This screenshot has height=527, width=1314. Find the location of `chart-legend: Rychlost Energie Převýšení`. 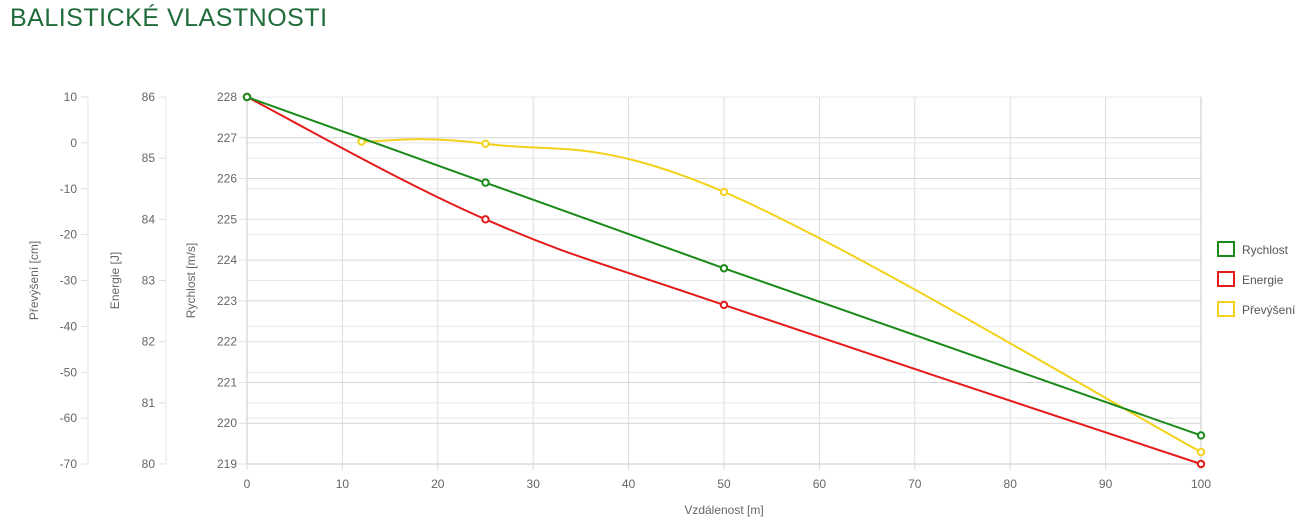

chart-legend: Rychlost Energie Převýšení is located at coordinates (1256, 279).